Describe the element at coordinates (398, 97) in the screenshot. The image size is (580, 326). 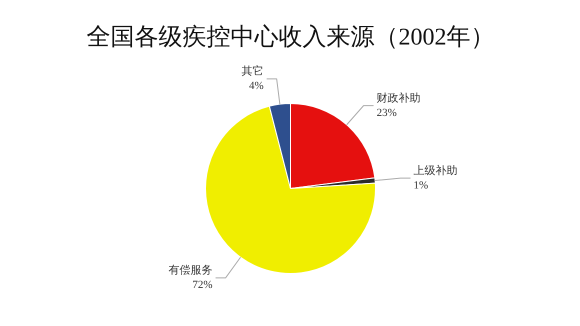
I see `slice-label: 财政补助` at that location.